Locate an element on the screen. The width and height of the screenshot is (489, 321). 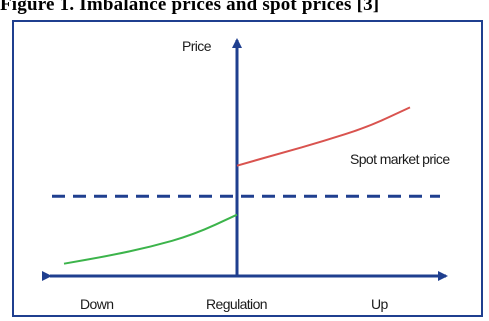
x-axis-left-label: Down is located at coordinates (96, 304).